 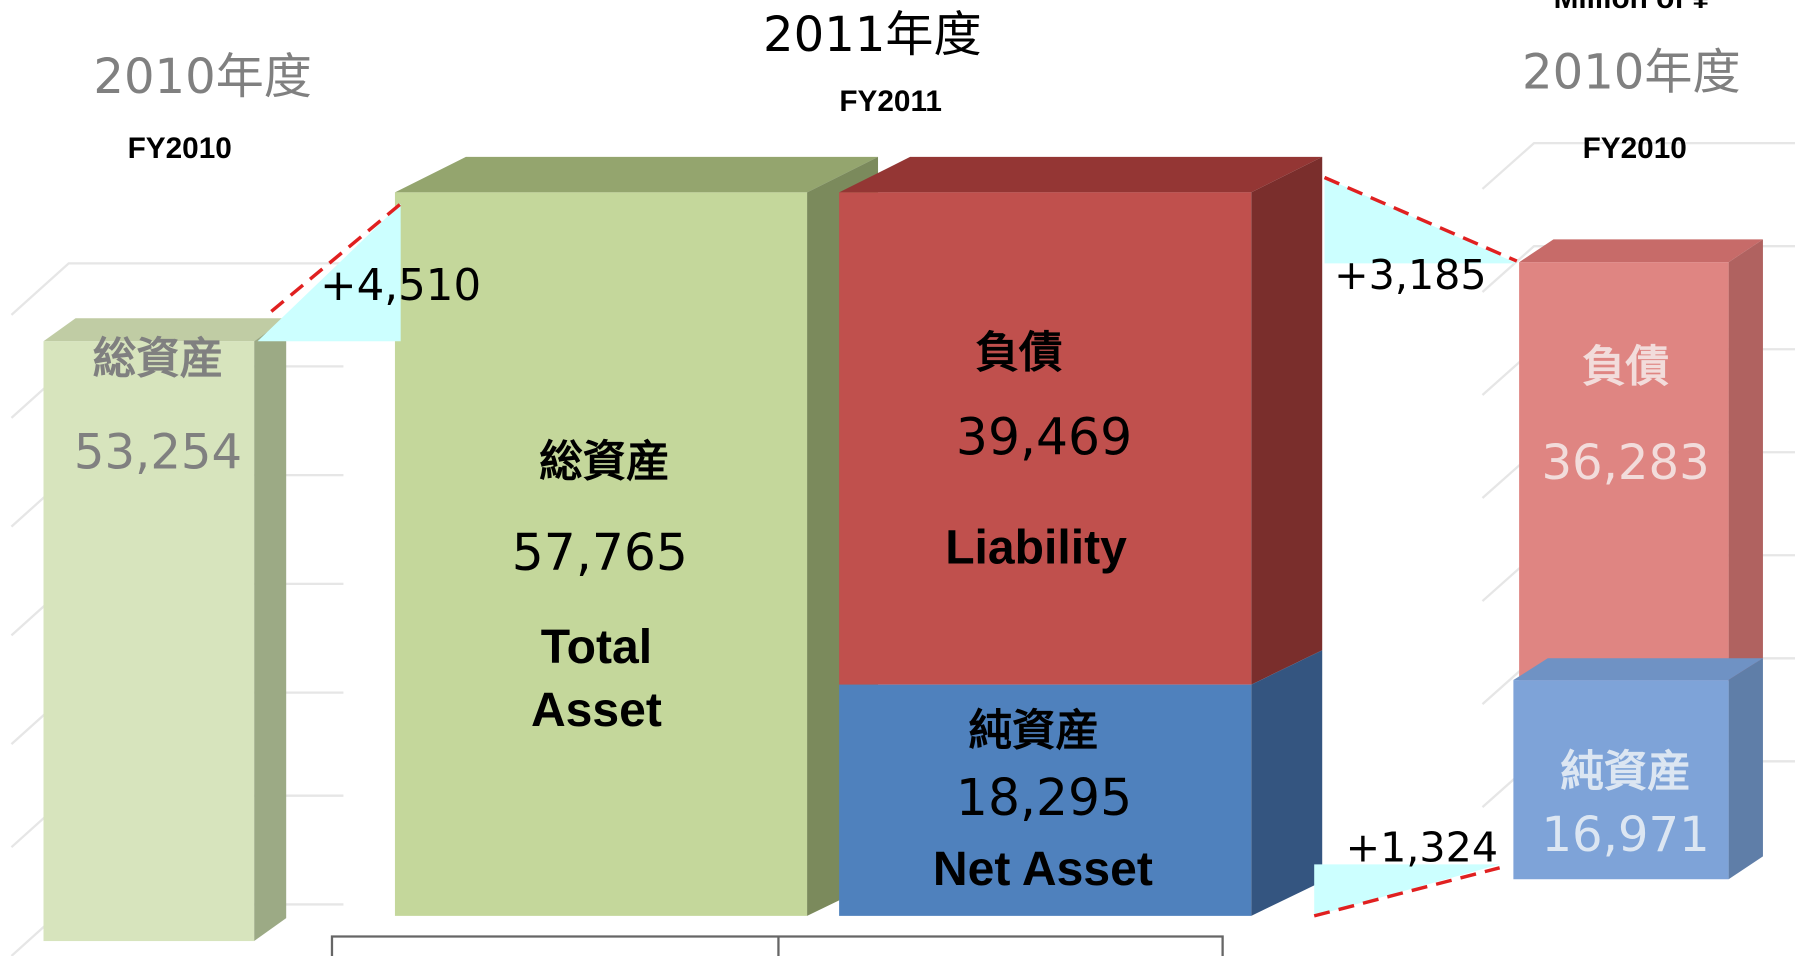 What do you see at coordinates (1044, 797) in the screenshot?
I see `bar-value: 18,295` at bounding box center [1044, 797].